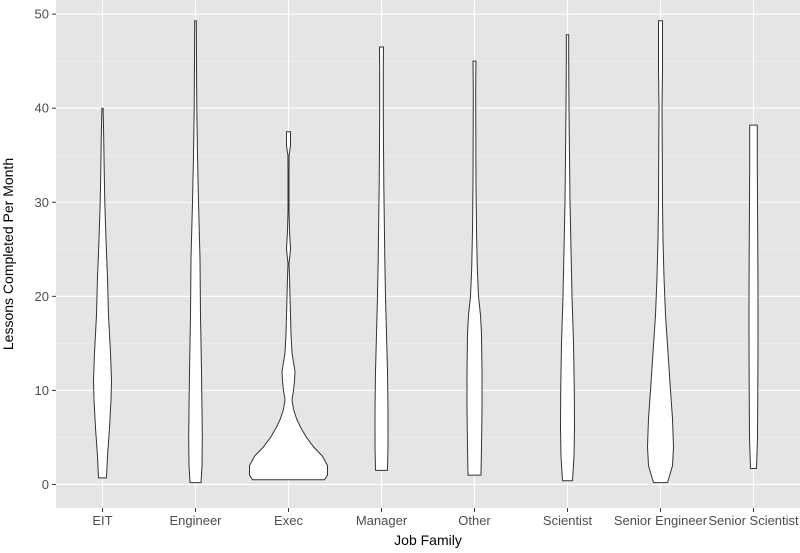  Describe the element at coordinates (102, 293) in the screenshot. I see `violin-eit` at that location.